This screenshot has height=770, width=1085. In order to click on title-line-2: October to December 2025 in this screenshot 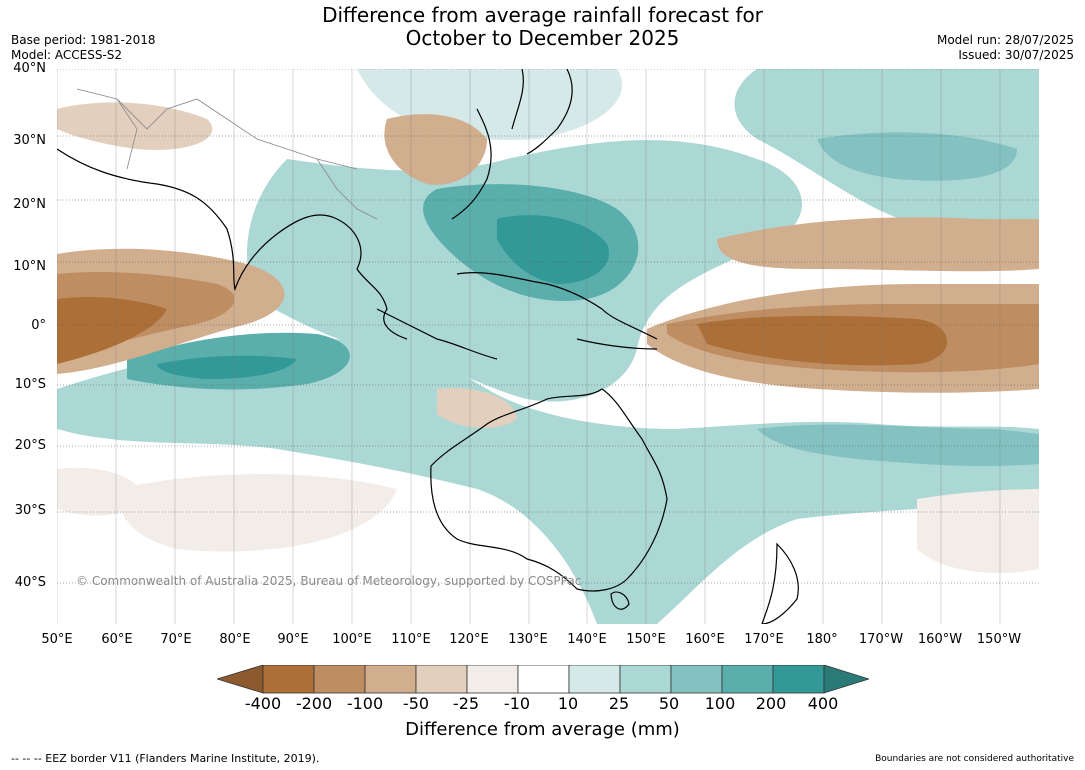, I will do `click(542, 38)`.